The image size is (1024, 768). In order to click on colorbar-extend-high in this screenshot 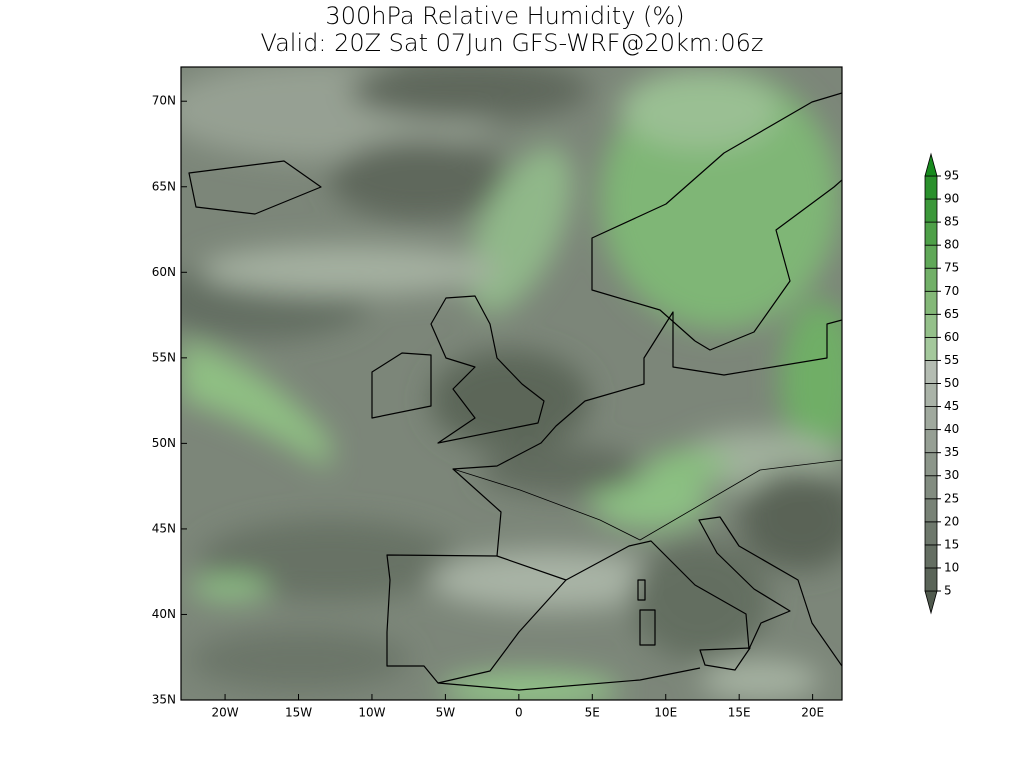, I will do `click(931, 164)`.